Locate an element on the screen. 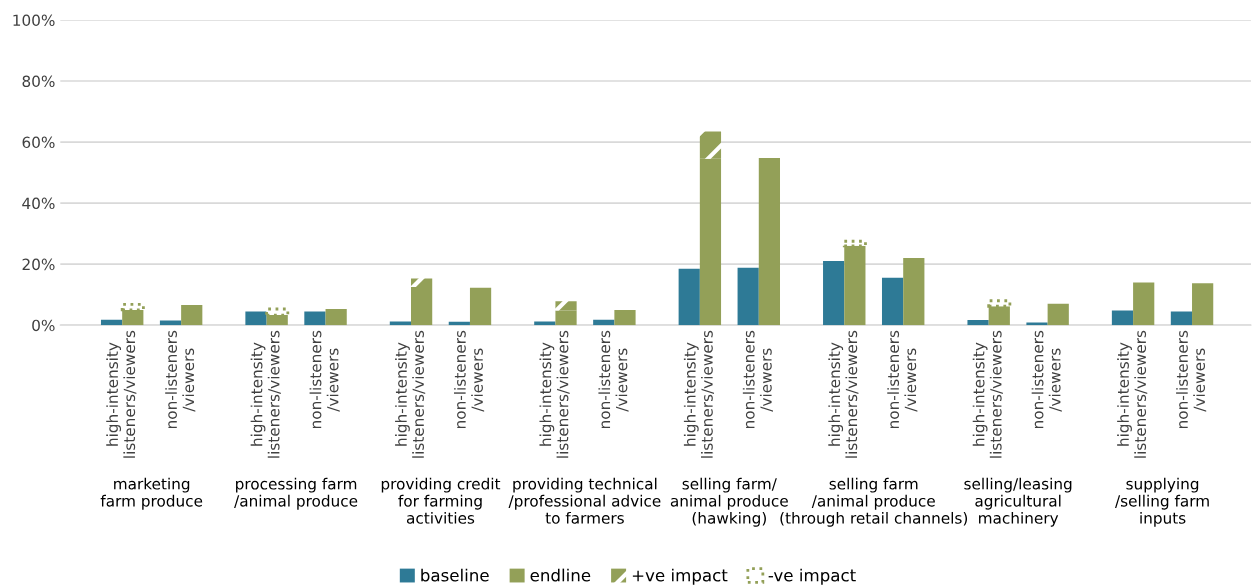 The width and height of the screenshot is (1256, 588). y-tick-label: 40% is located at coordinates (38, 203).